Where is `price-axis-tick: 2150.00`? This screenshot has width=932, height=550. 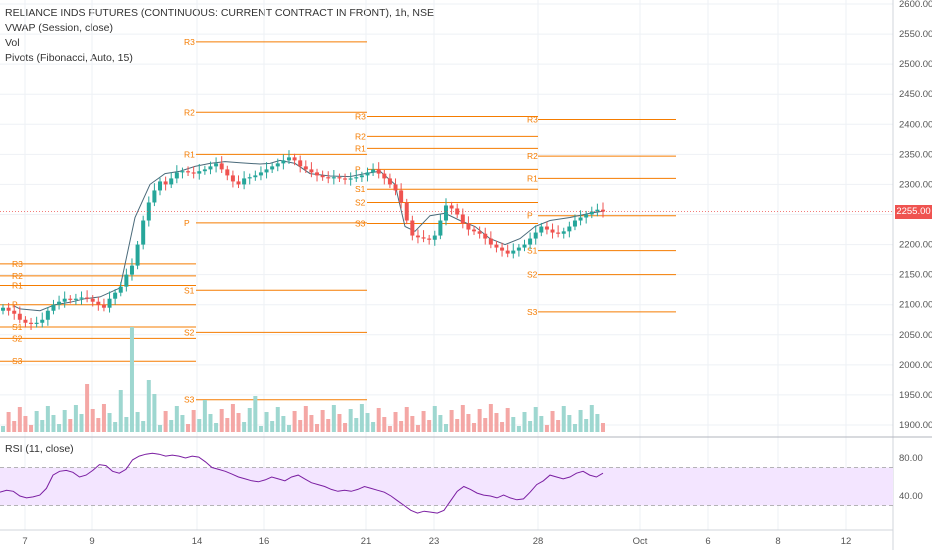
price-axis-tick: 2150.00 is located at coordinates (915, 275).